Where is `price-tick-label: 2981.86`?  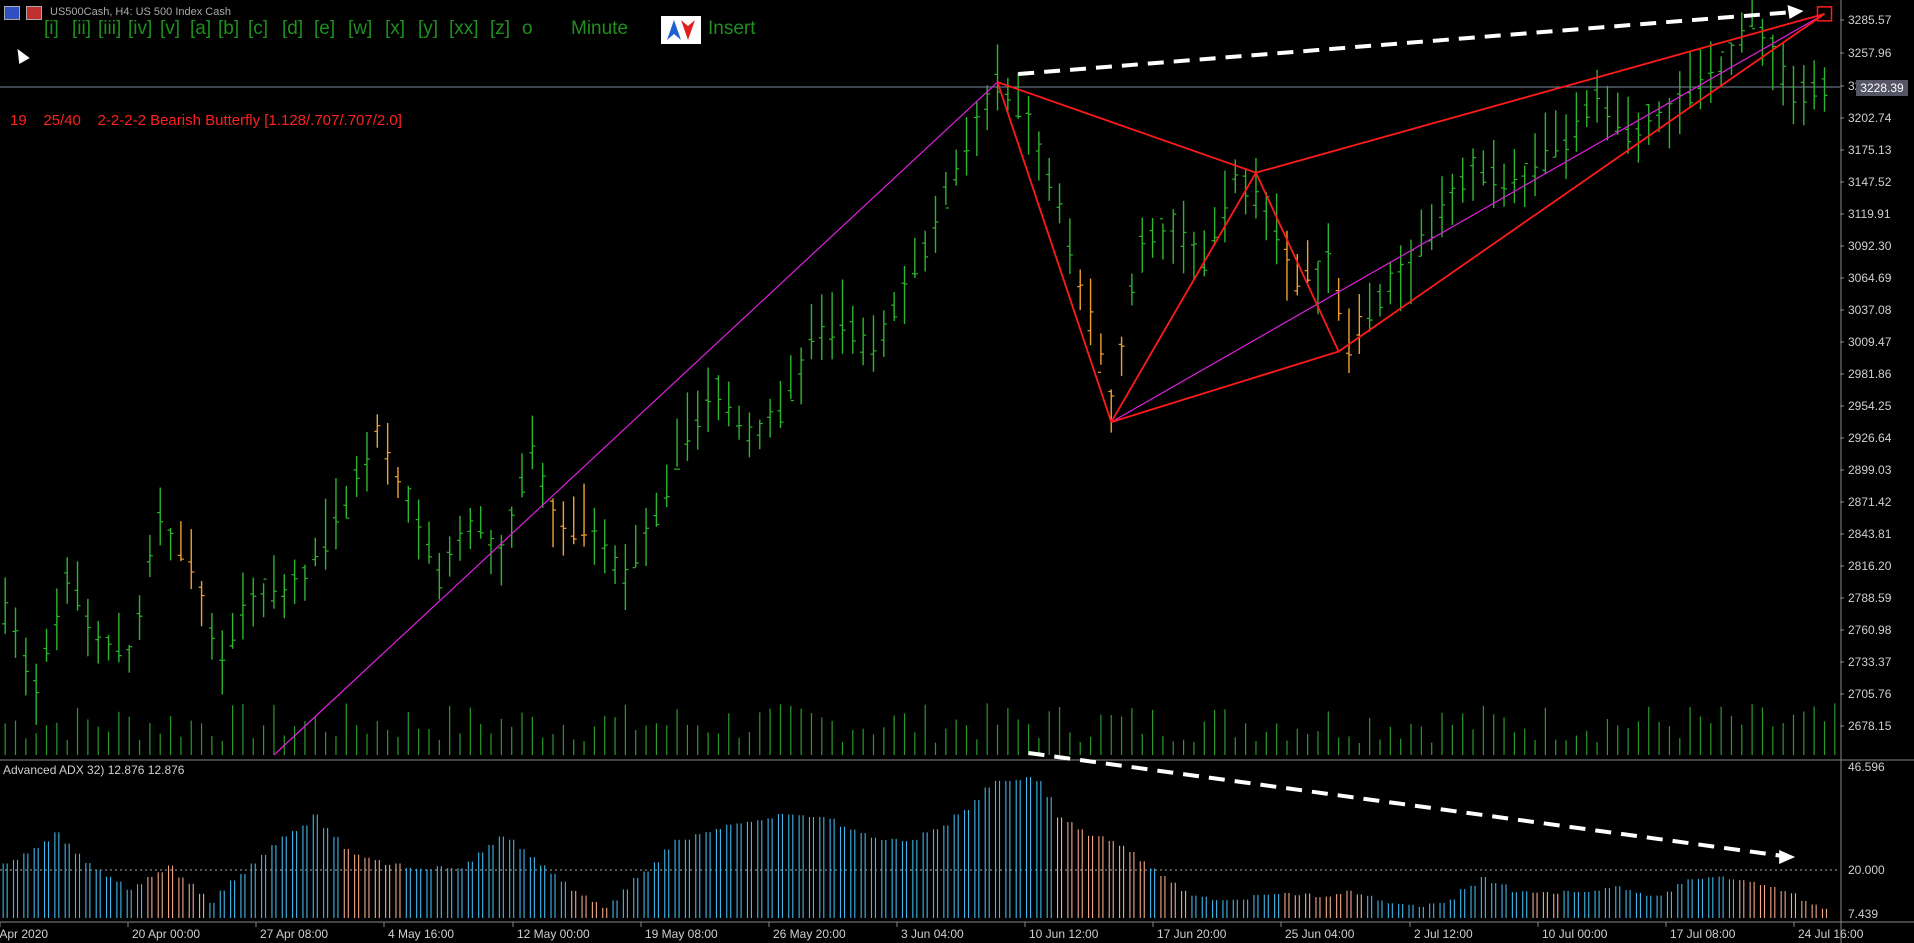 price-tick-label: 2981.86 is located at coordinates (1870, 374).